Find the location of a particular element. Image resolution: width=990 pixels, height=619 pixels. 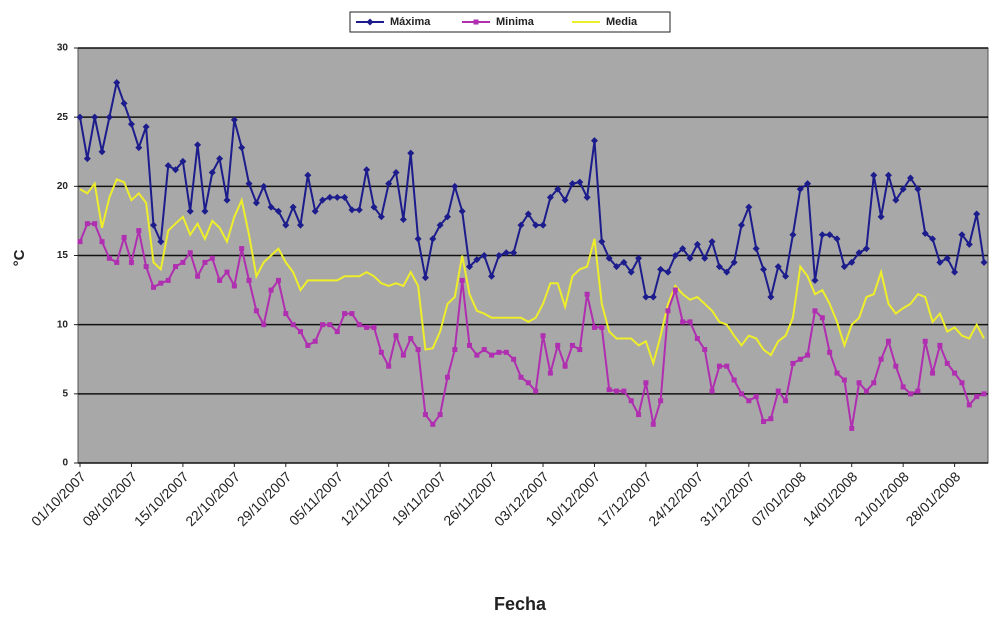

x-tick-label: 07/01/2008 is located at coordinates (778, 498).